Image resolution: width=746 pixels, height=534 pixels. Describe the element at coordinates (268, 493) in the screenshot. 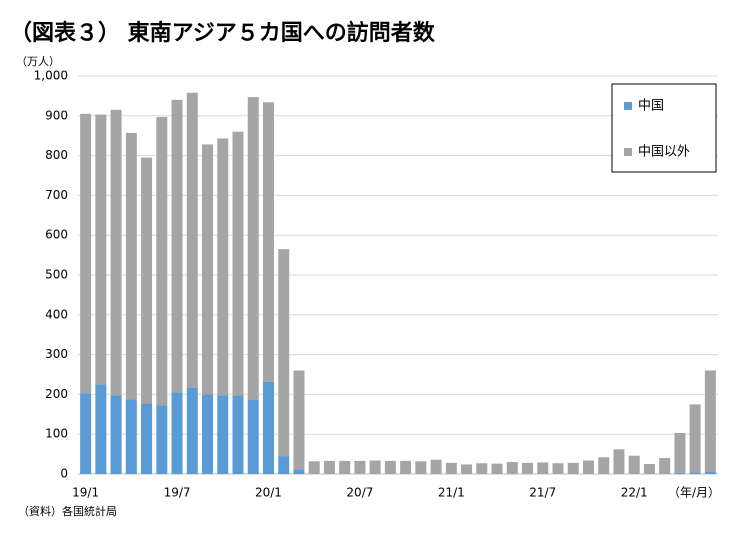

I see `x-tick-label: 20/1` at that location.